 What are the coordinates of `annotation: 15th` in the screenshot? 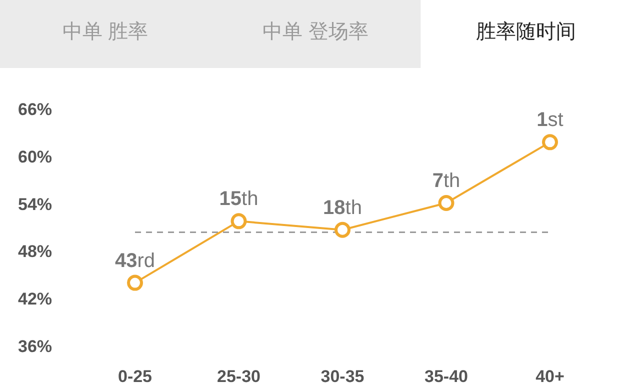 It's located at (238, 199).